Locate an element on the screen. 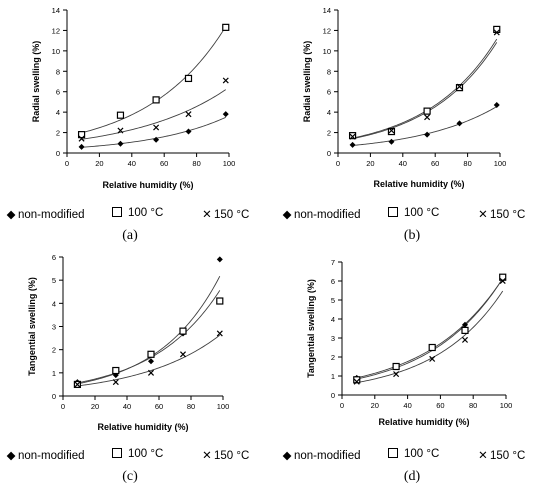 This screenshot has width=550, height=492. trendline-x is located at coordinates (425, 91).